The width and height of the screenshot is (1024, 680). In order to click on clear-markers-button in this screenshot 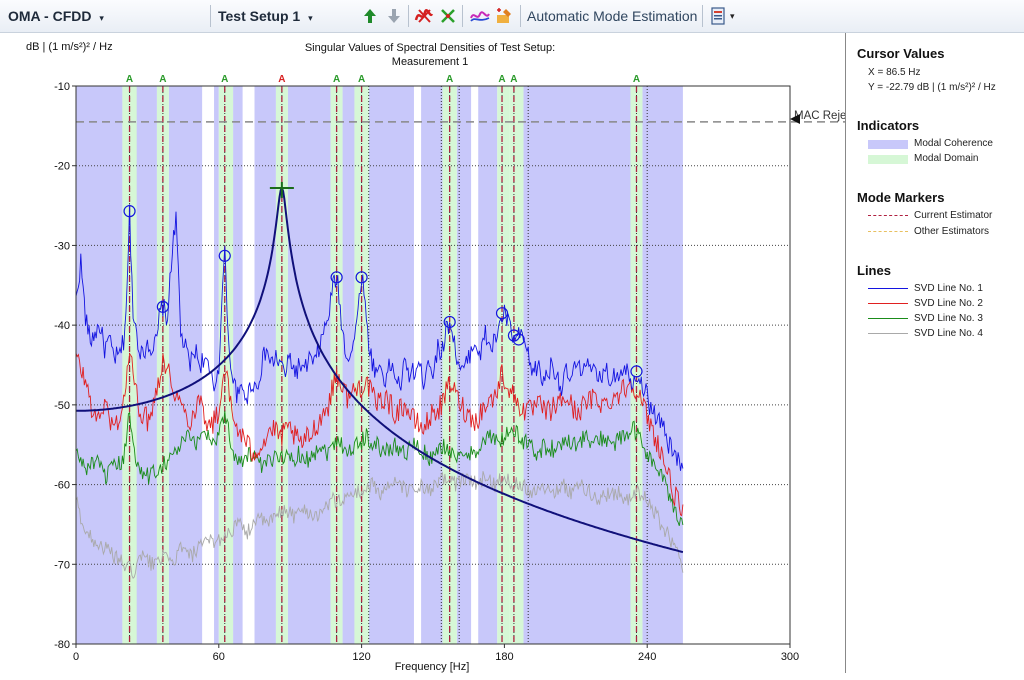, I will do `click(448, 16)`.